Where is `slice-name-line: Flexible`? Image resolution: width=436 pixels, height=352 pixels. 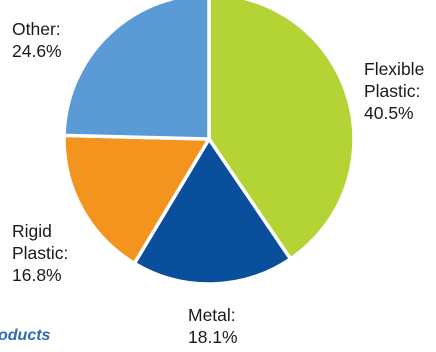
slice-name-line: Flexible is located at coordinates (394, 69).